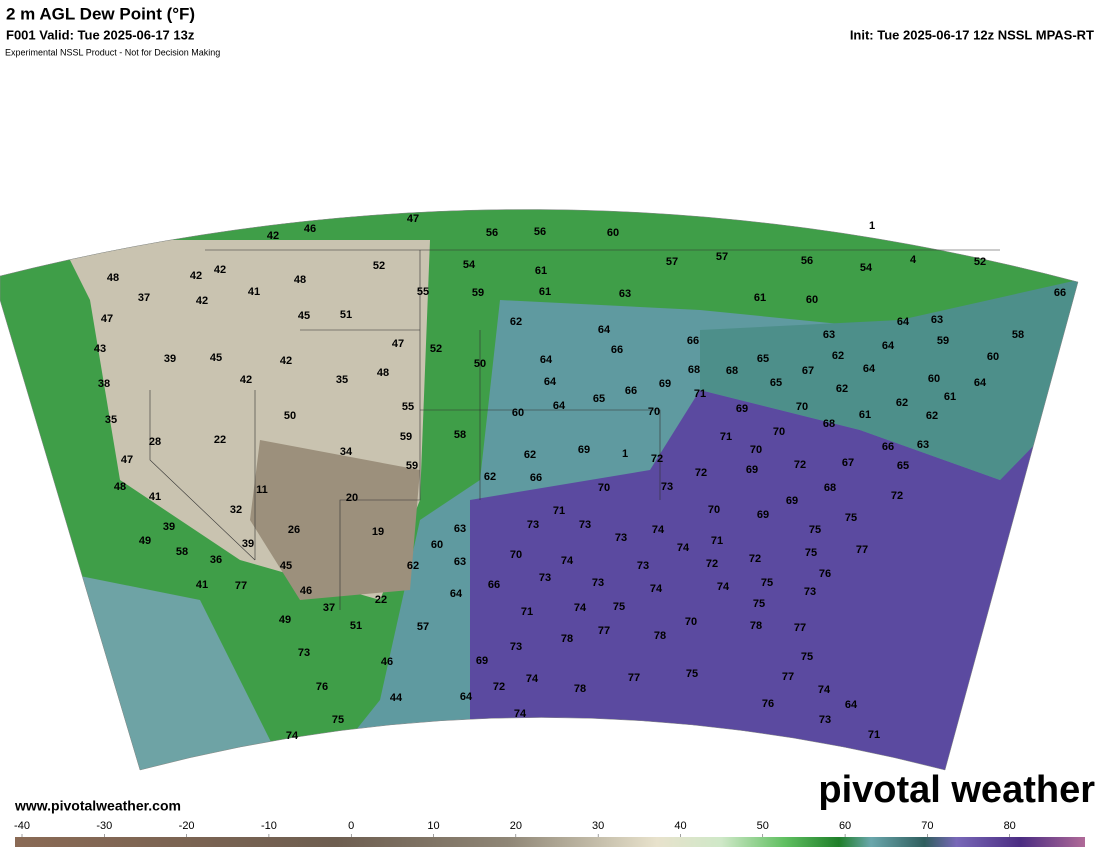 The height and width of the screenshot is (850, 1100). What do you see at coordinates (694, 370) in the screenshot?
I see `station-value: 68` at bounding box center [694, 370].